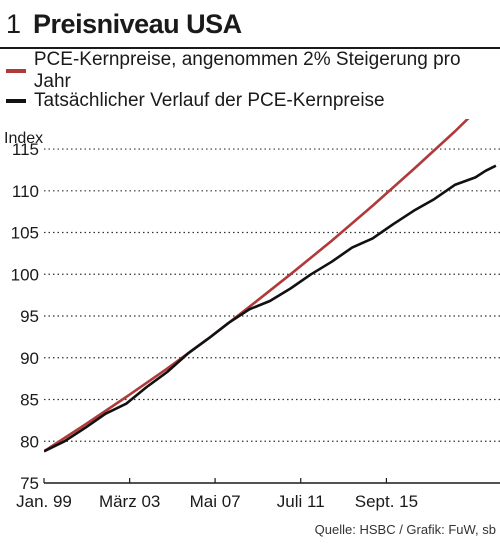  I want to click on legend-label-actual: Tatsächlicher Verlauf der PCE-Kernpreise, so click(209, 100).